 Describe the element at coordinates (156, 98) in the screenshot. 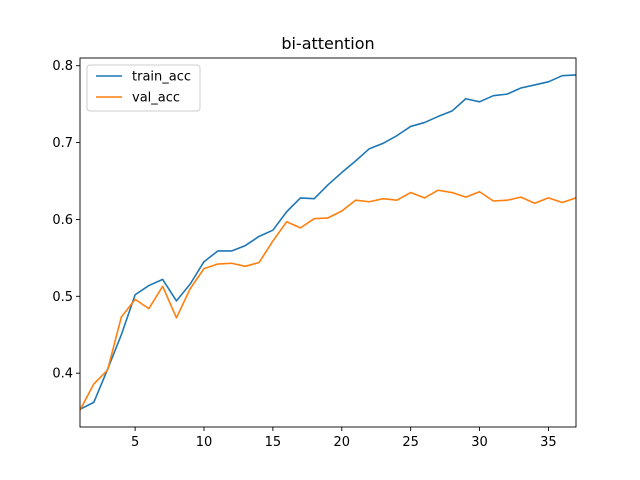

I see `legend-label-val-acc: val_acc` at that location.